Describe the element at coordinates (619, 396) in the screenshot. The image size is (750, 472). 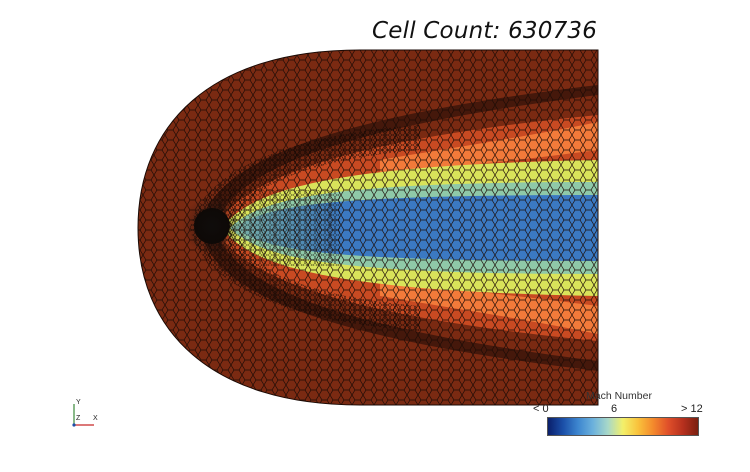
I see `legend-title: Mach Number` at that location.